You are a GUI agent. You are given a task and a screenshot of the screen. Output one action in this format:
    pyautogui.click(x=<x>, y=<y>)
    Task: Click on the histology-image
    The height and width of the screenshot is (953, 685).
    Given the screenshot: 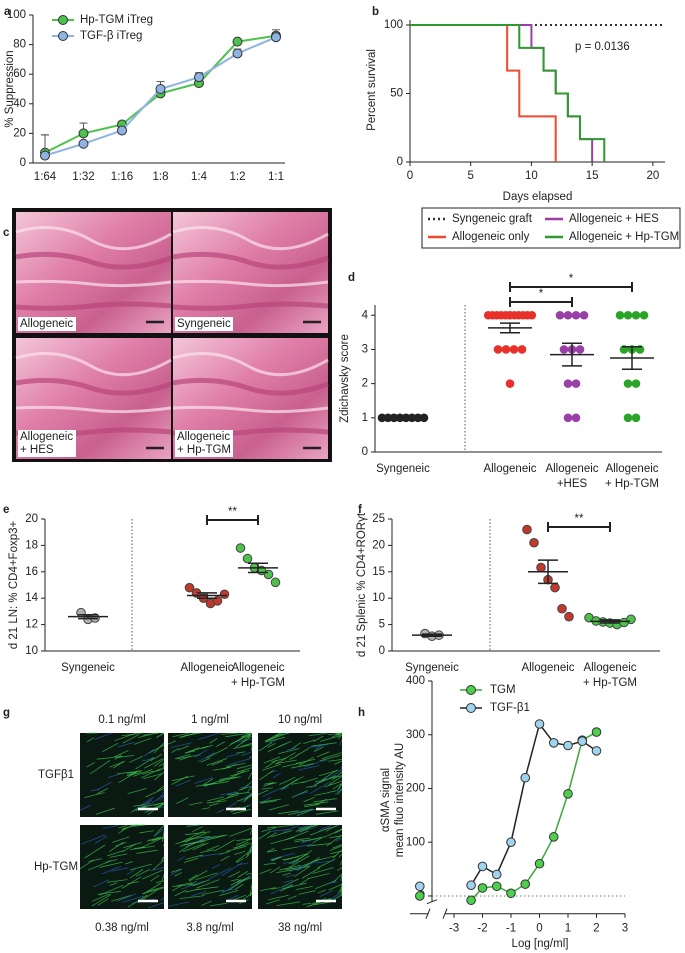 What is the action you would take?
    pyautogui.click(x=93, y=272)
    